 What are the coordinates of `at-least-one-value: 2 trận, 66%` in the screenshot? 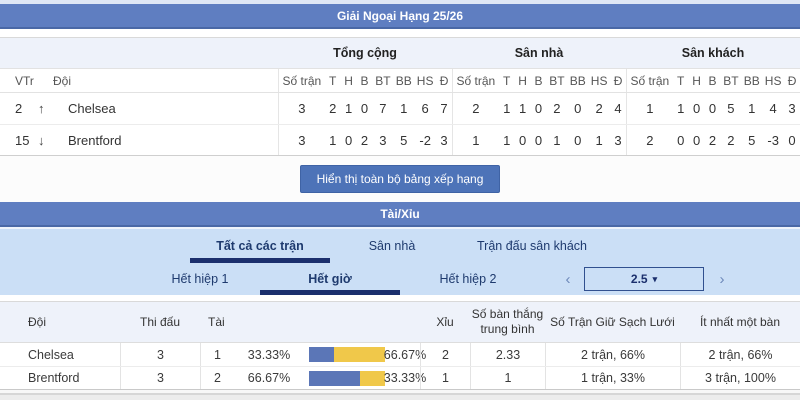 It's located at (740, 354).